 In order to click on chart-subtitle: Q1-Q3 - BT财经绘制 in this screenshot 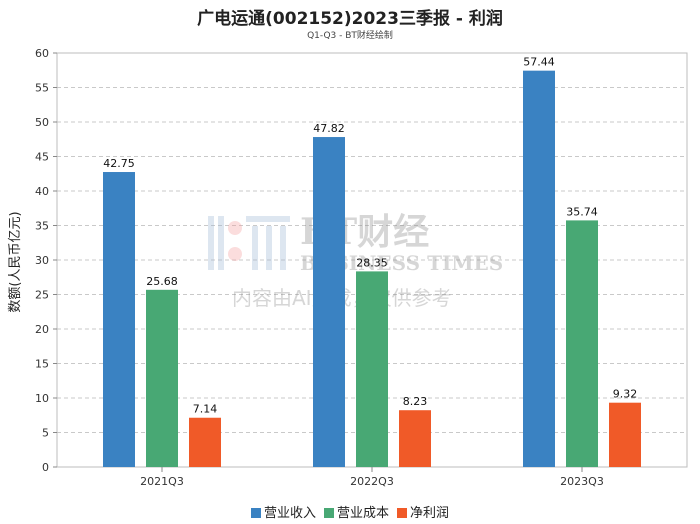, I will do `click(350, 36)`.